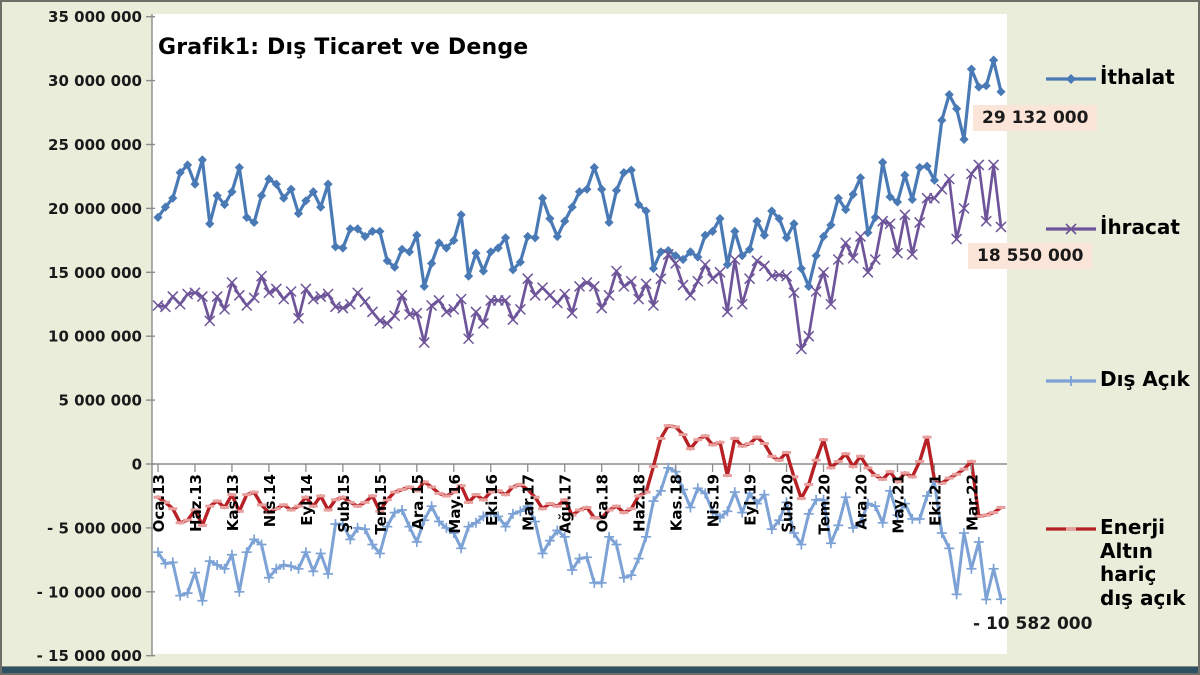 The width and height of the screenshot is (1200, 675). Describe the element at coordinates (95, 209) in the screenshot. I see `svg-text: 20 000 000` at that location.